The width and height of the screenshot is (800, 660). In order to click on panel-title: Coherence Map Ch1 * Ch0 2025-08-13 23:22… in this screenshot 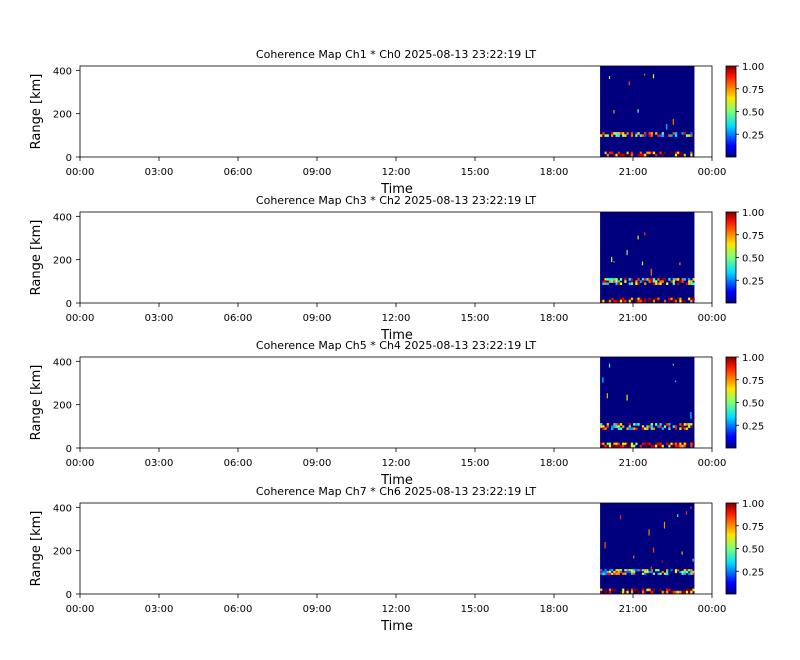, I will do `click(396, 54)`.